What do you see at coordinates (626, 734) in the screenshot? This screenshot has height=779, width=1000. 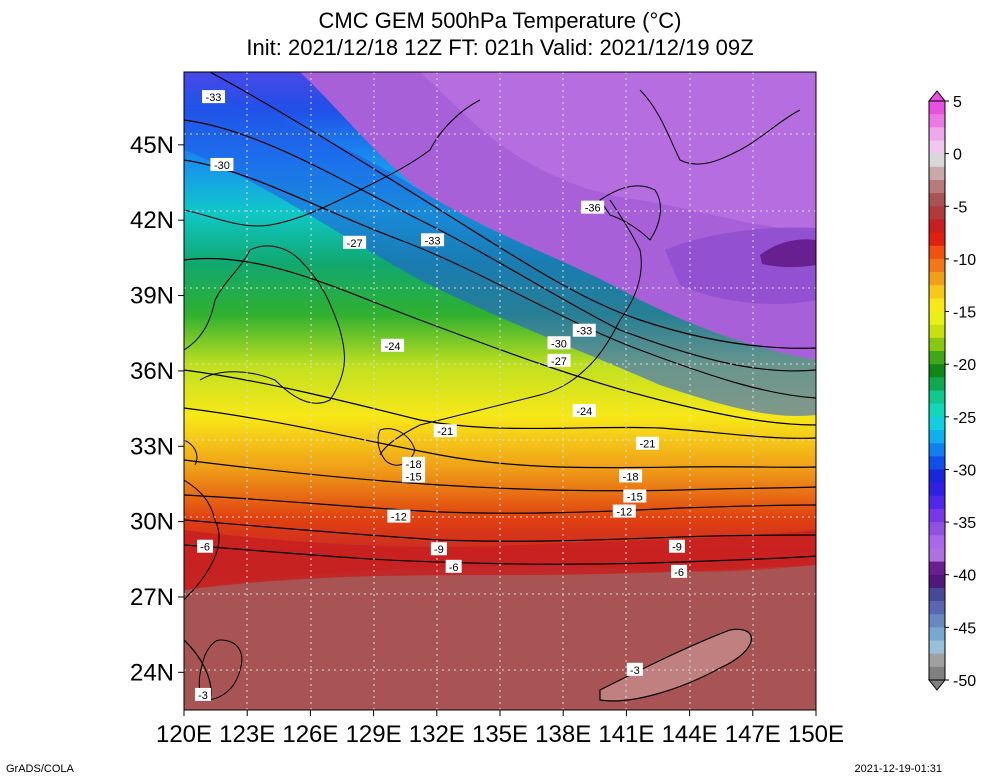 I see `x-tick-label: 141E` at bounding box center [626, 734].